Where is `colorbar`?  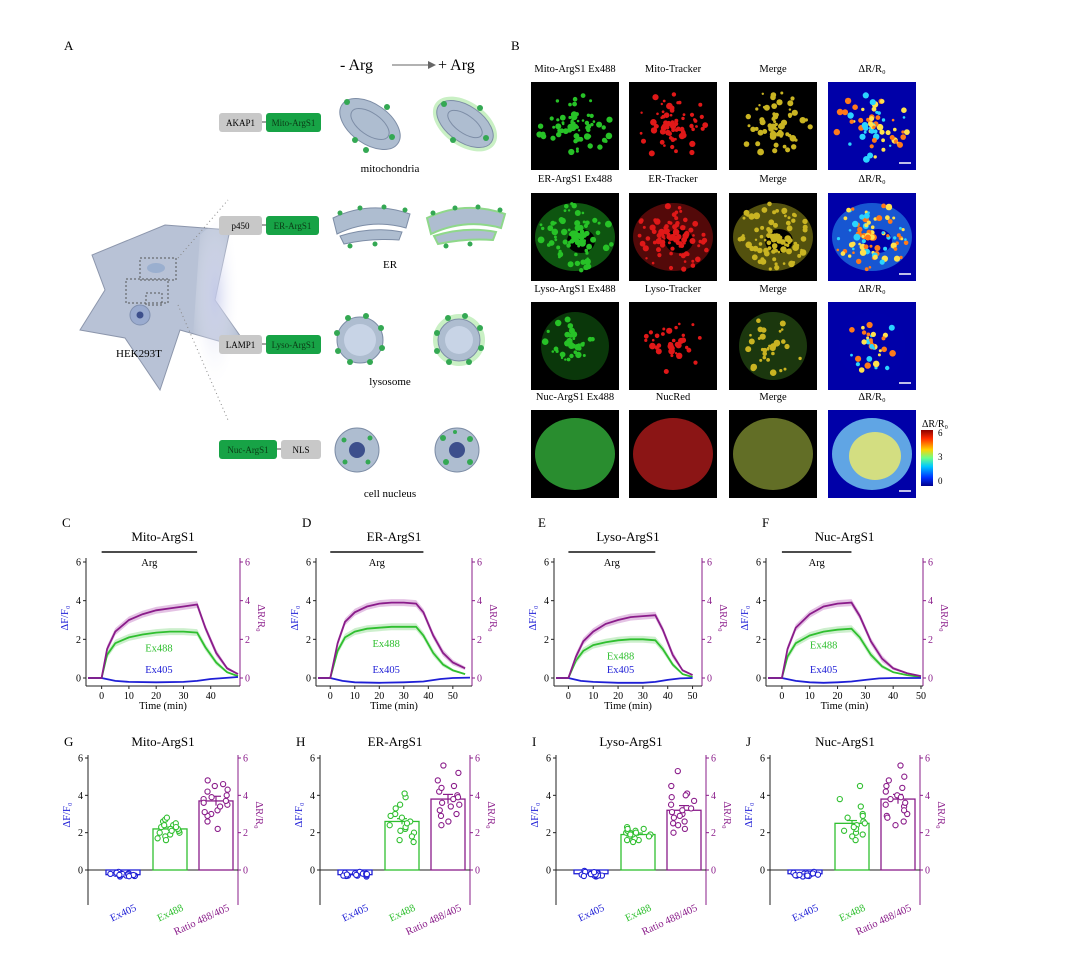 colorbar is located at coordinates (927, 458).